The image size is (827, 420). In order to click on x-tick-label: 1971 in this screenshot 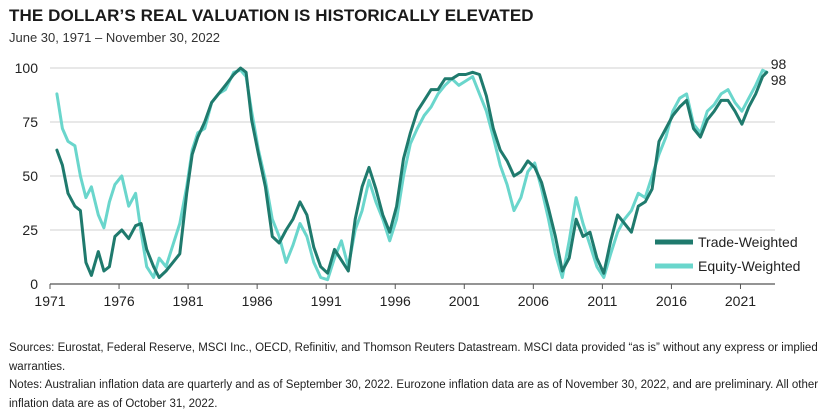, I will do `click(49, 301)`.